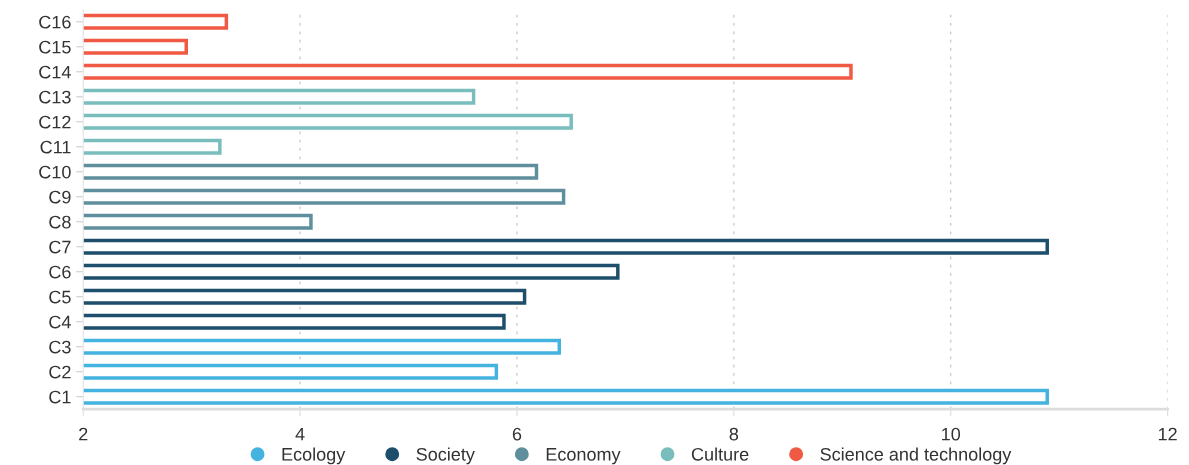 Image resolution: width=1189 pixels, height=465 pixels. Describe the element at coordinates (60, 372) in the screenshot. I see `y-tick-label: C2` at that location.